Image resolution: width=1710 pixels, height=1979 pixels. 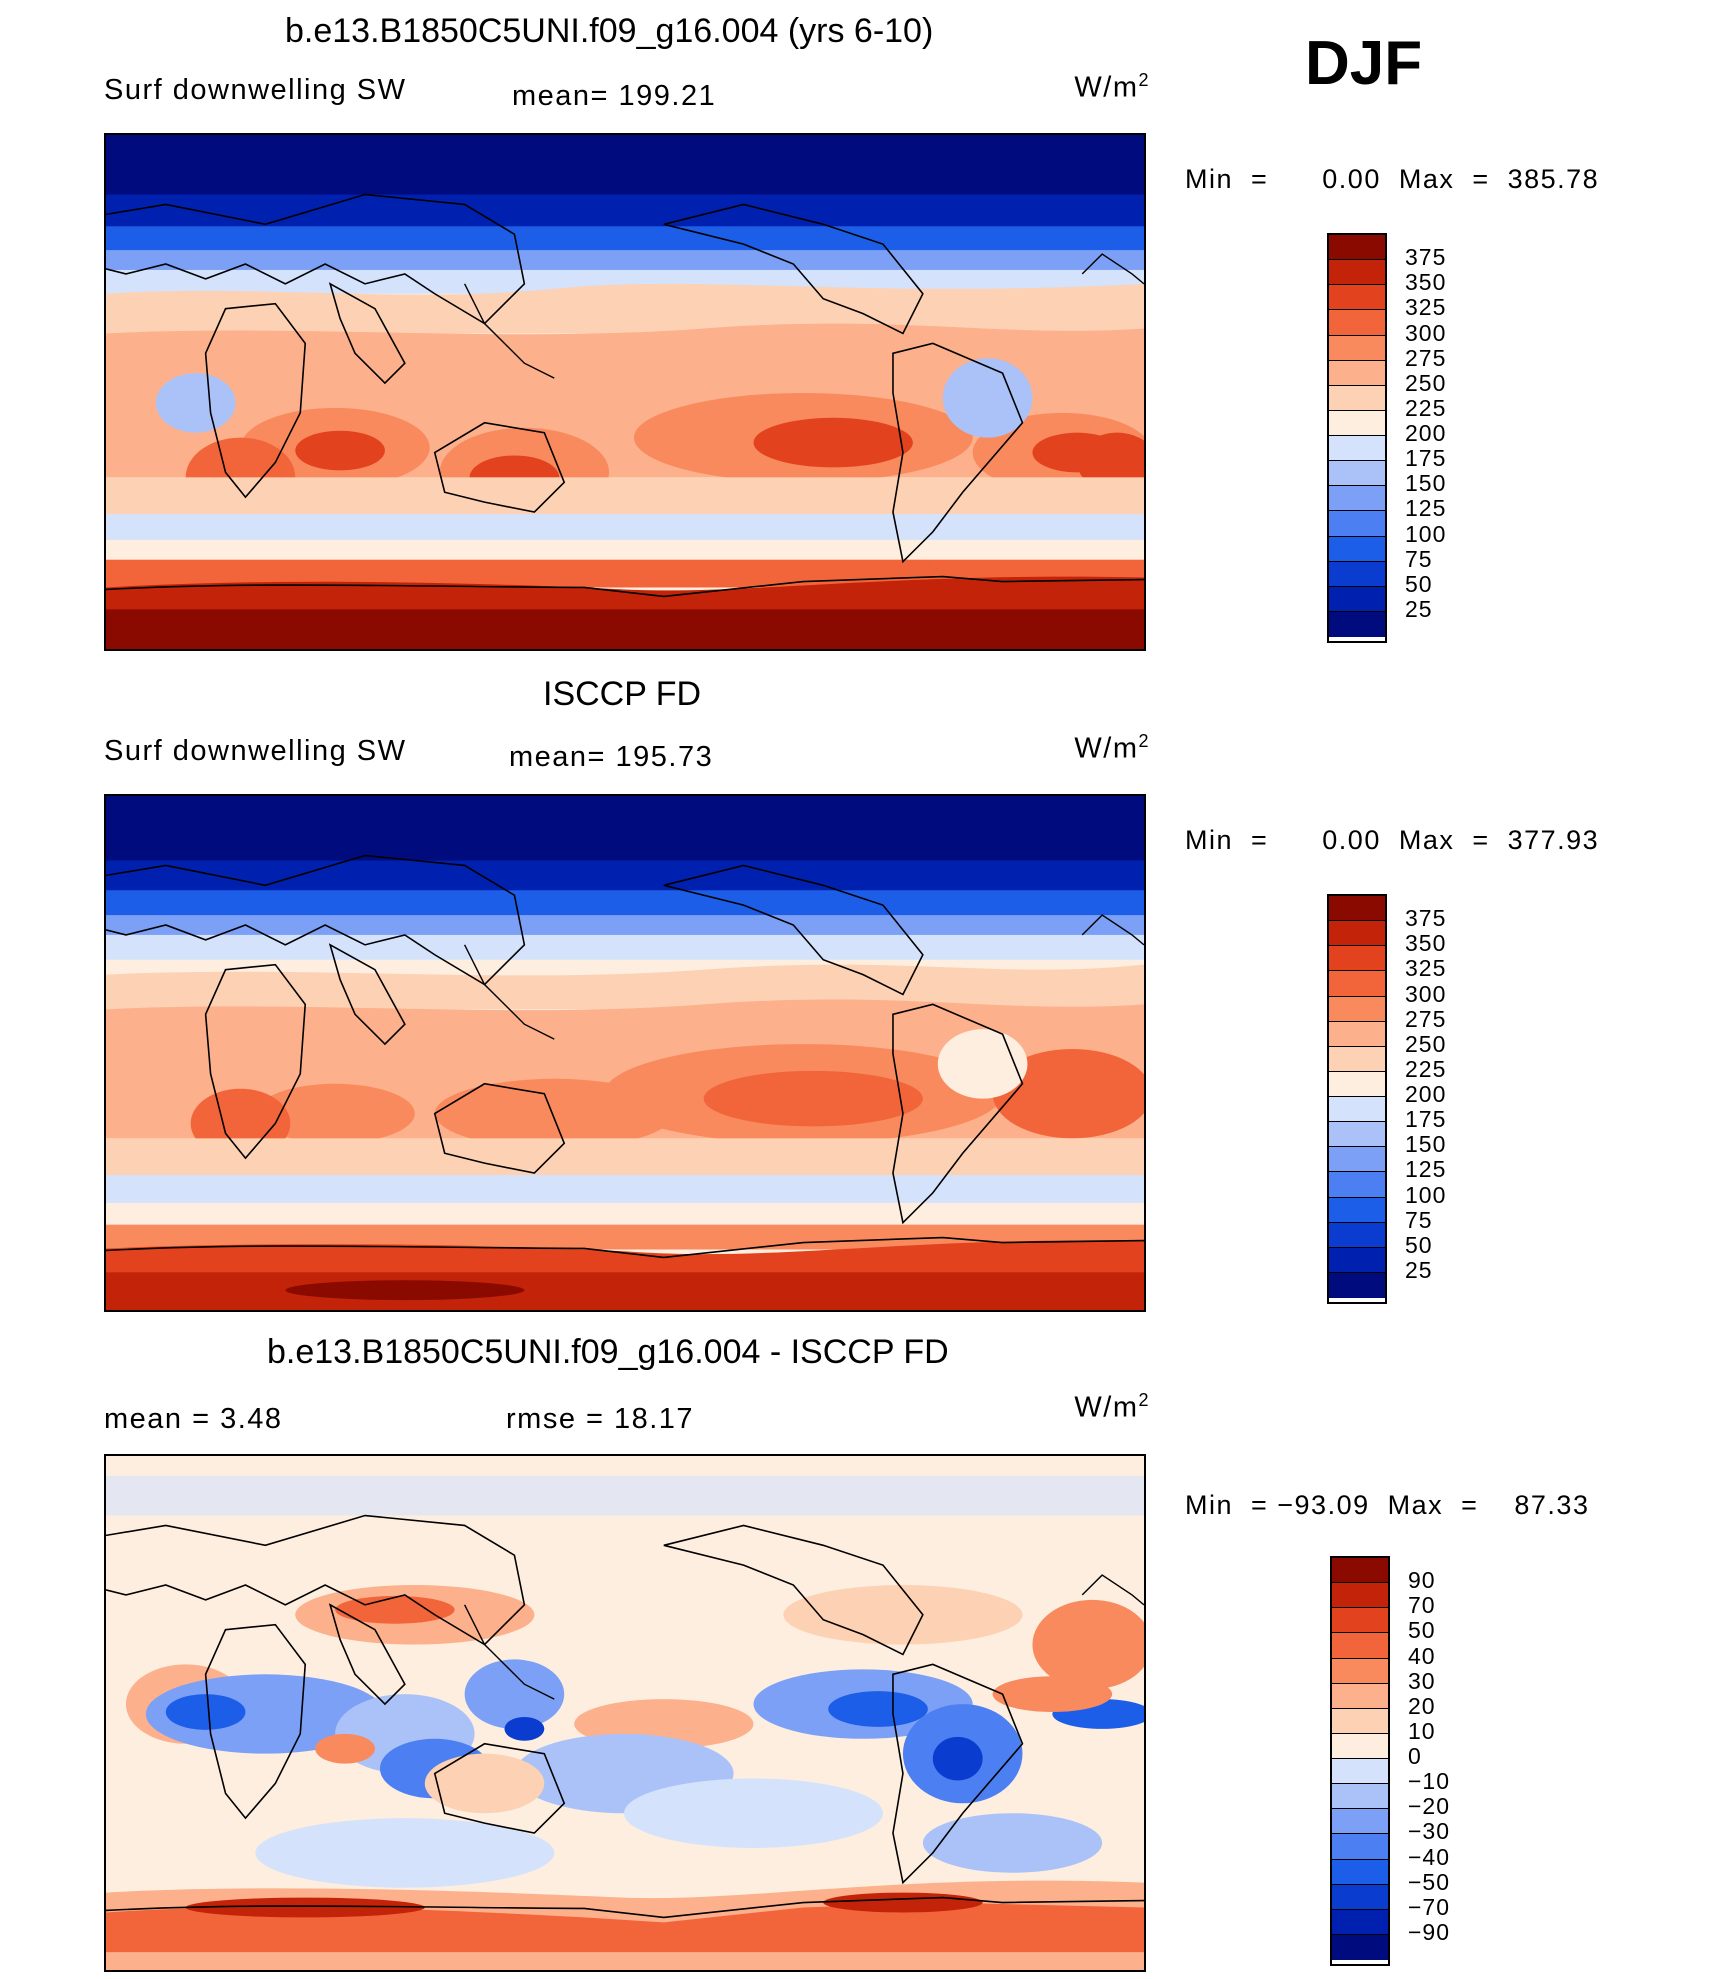 What do you see at coordinates (609, 31) in the screenshot?
I see `panel-title: b.e13.B1850C5UNI.f09_g16.004 (yrs 6-10)` at bounding box center [609, 31].